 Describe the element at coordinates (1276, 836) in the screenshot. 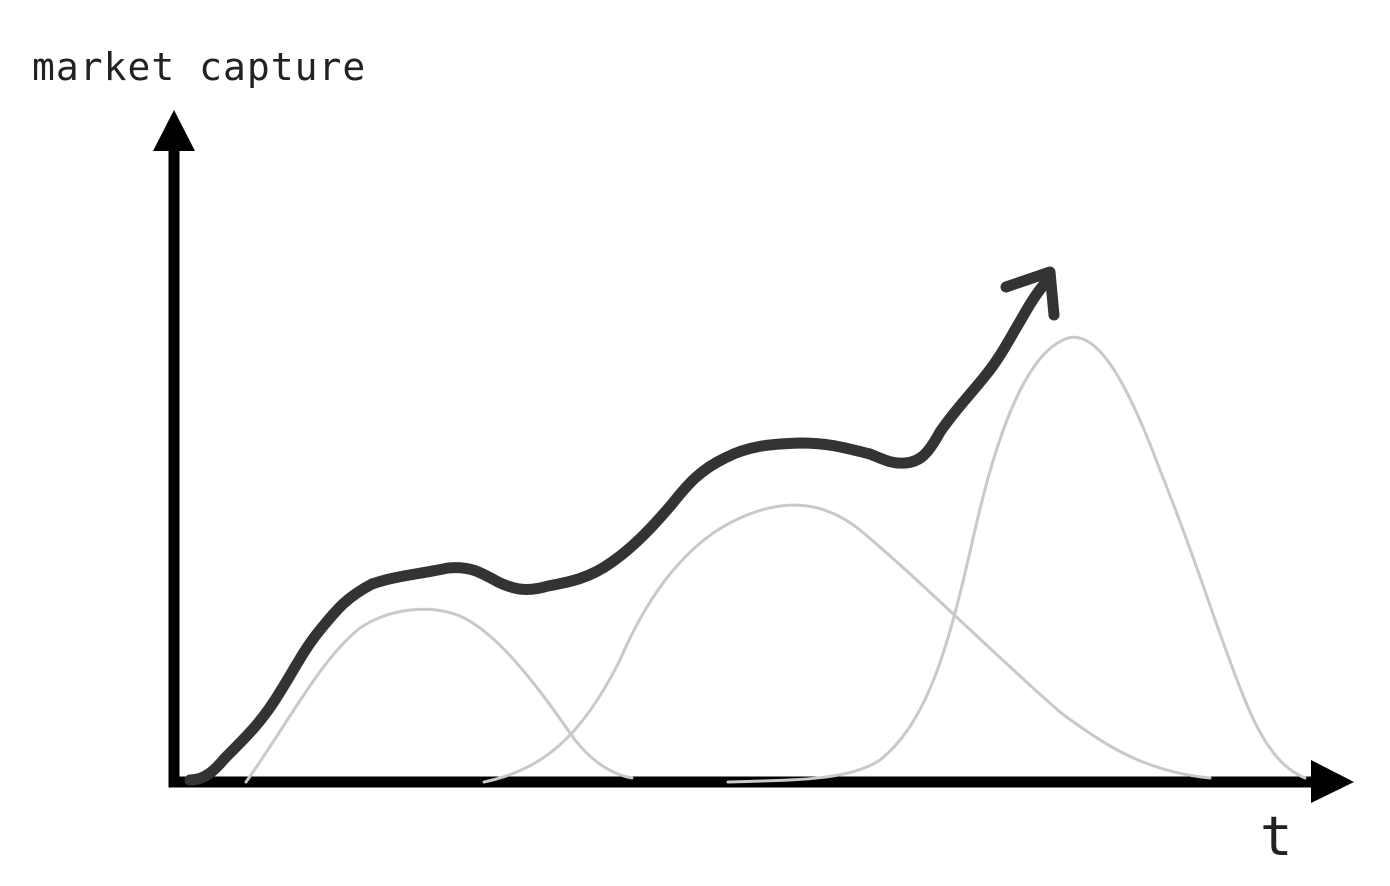

I see `x-axis-label: t` at that location.